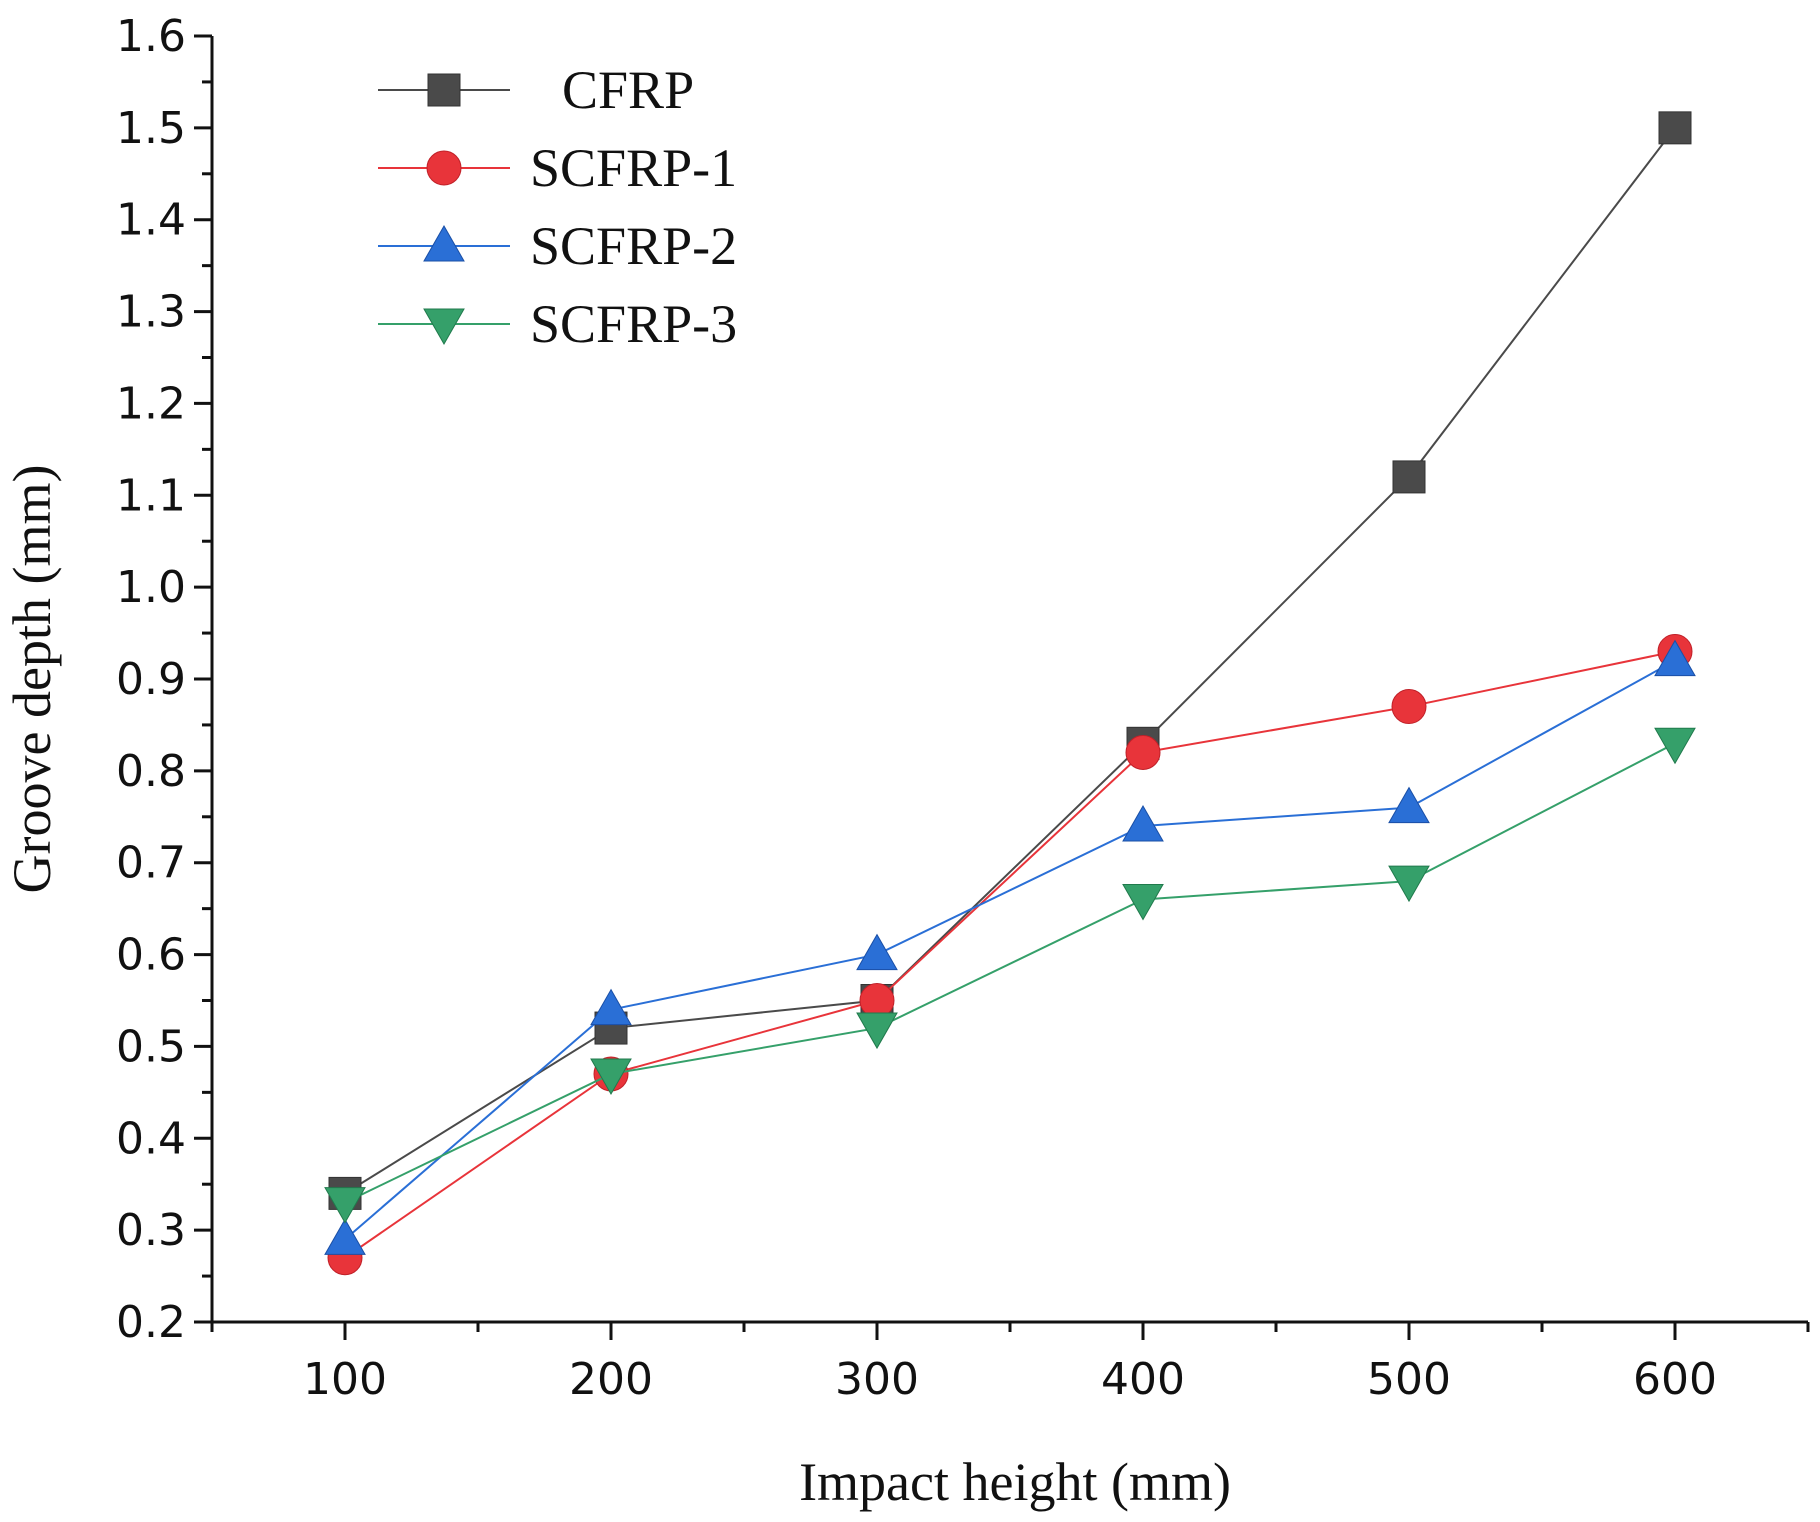 This screenshot has width=1820, height=1522. What do you see at coordinates (151, 312) in the screenshot?
I see `y-tick-label: 1.3` at bounding box center [151, 312].